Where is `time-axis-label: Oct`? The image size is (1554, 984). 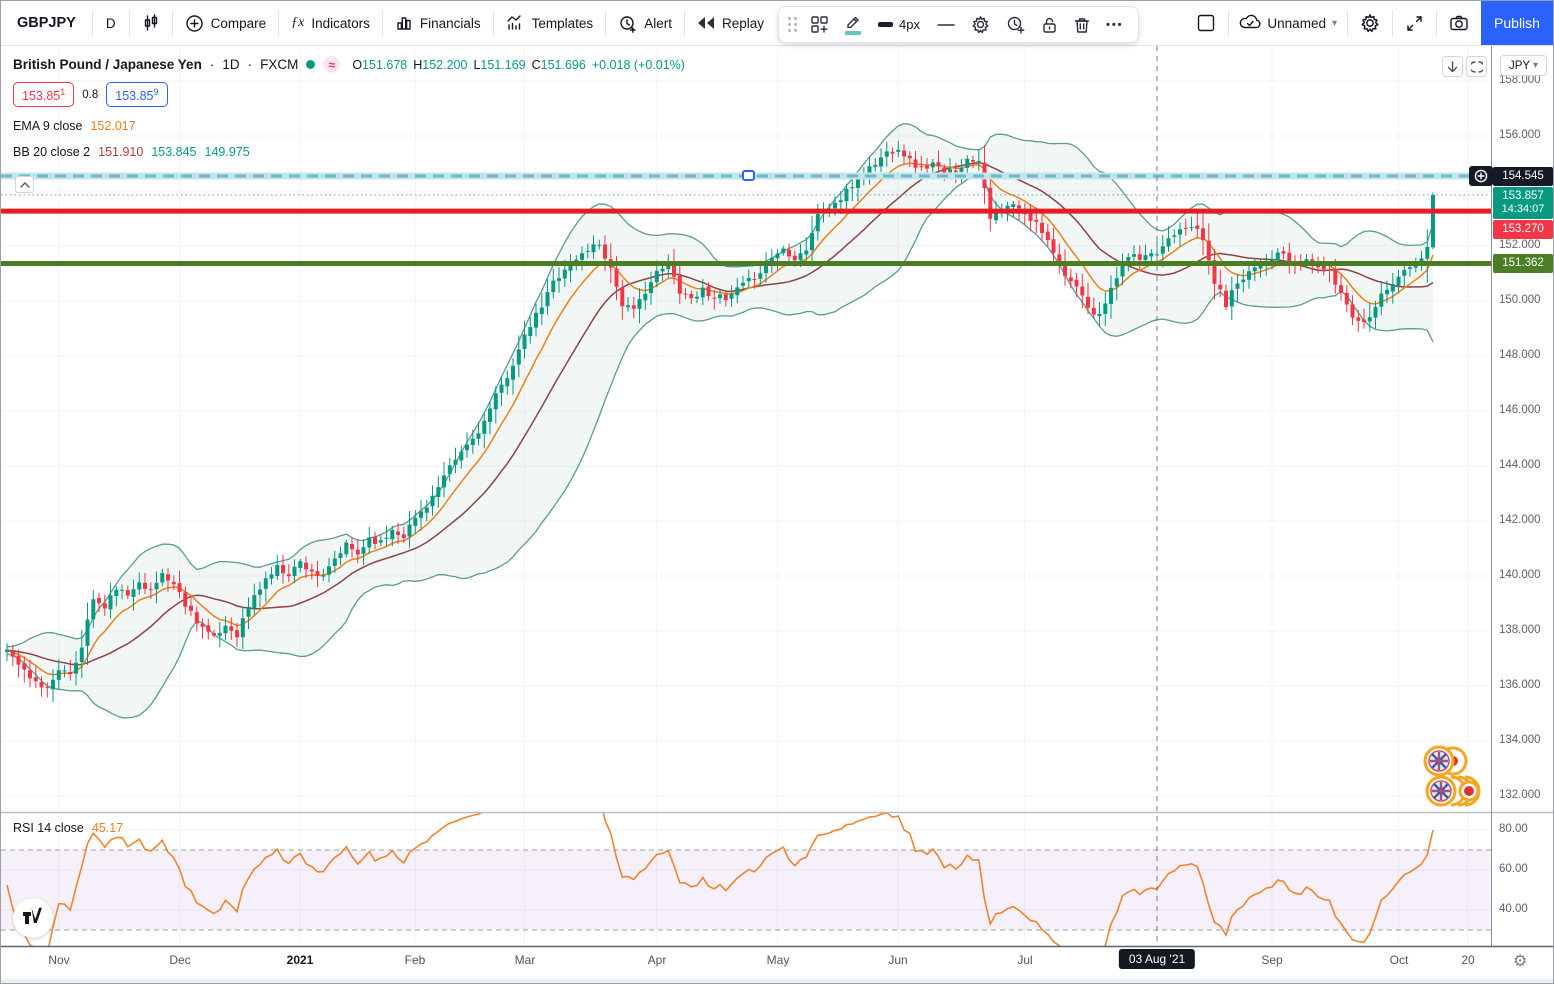
time-axis-label: Oct is located at coordinates (1399, 960).